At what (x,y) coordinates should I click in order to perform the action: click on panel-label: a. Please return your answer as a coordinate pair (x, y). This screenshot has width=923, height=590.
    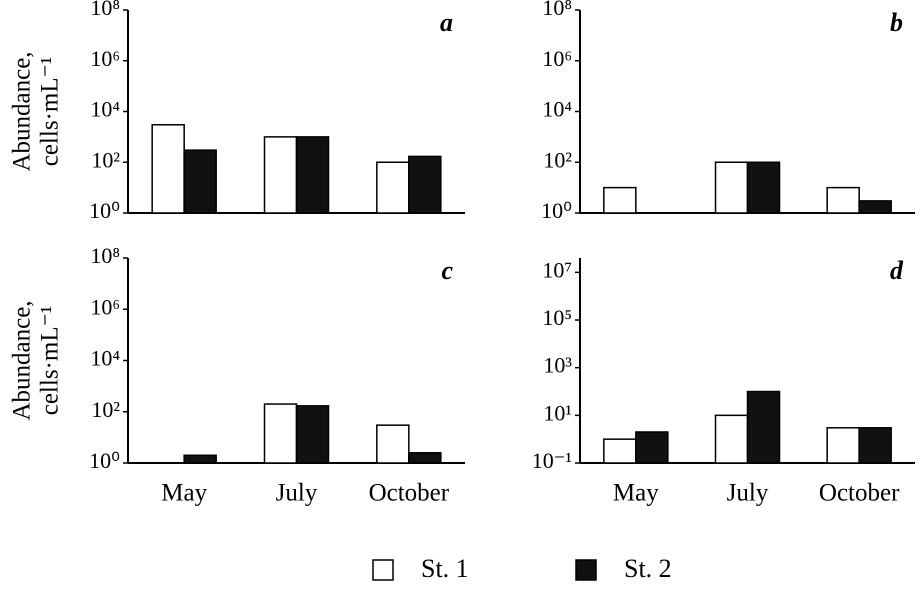
    Looking at the image, I should click on (446, 22).